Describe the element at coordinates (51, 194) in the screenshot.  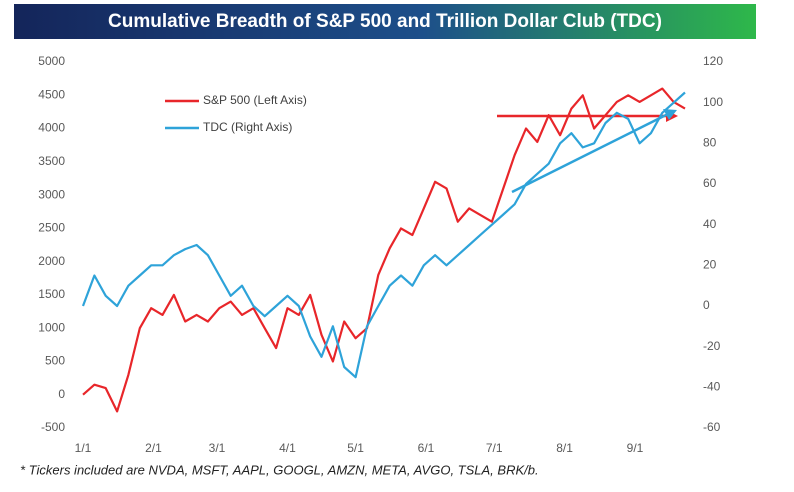
I see `y-tick-label: 3000` at that location.